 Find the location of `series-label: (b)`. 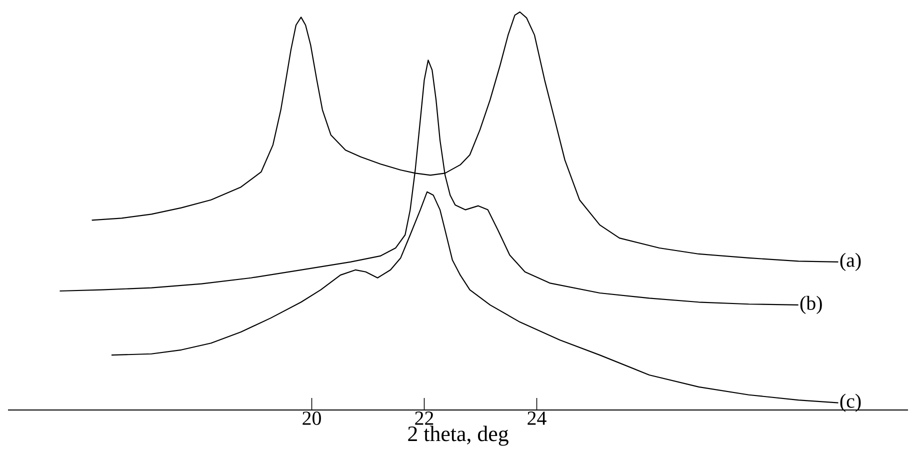

series-label: (b) is located at coordinates (811, 305).